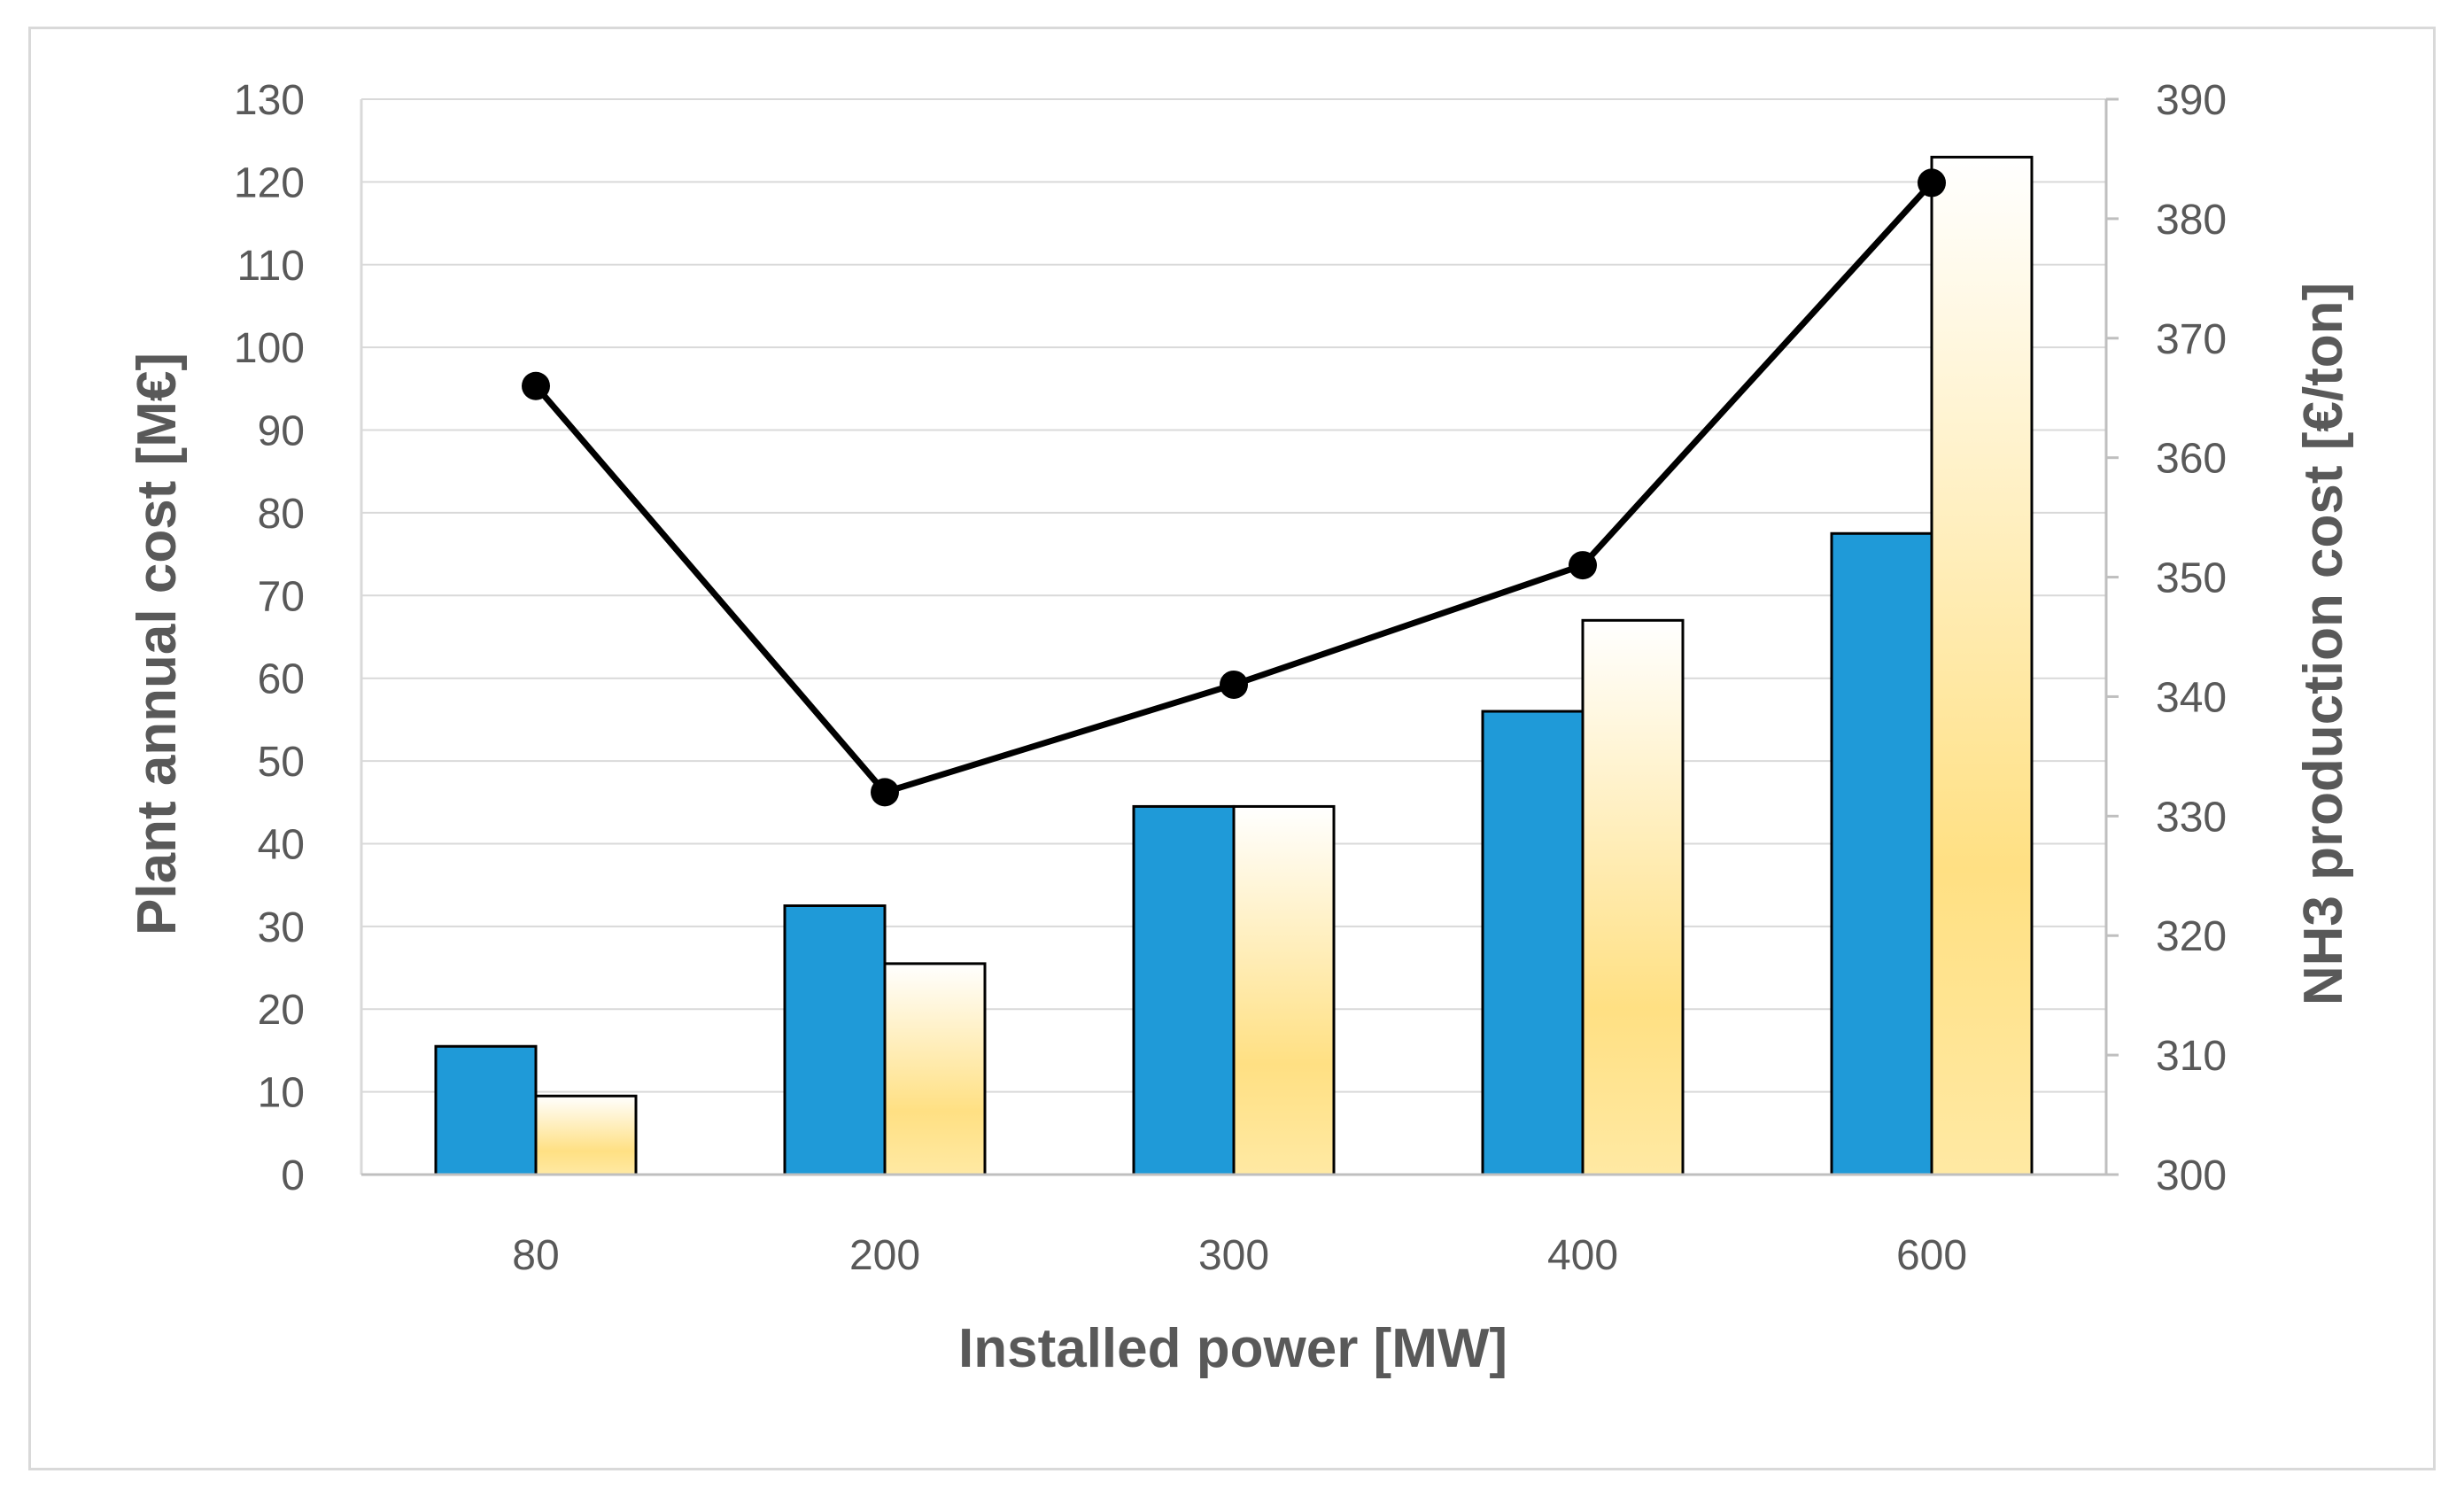 This screenshot has width=2464, height=1497. I want to click on x-tick-label: 300, so click(1233, 1255).